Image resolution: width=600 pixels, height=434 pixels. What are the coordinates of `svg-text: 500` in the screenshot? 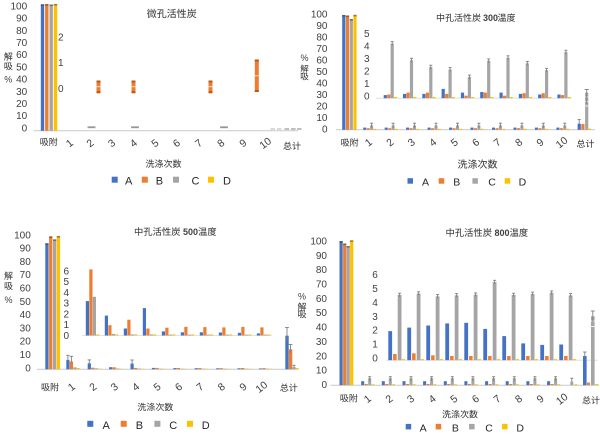 It's located at (190, 232).